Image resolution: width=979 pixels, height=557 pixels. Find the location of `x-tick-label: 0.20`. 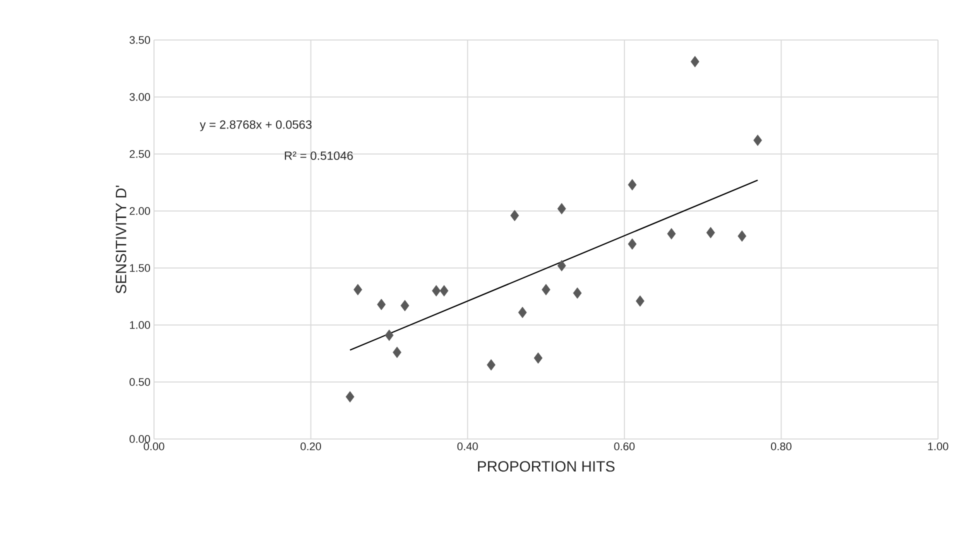

x-tick-label: 0.20 is located at coordinates (311, 446).